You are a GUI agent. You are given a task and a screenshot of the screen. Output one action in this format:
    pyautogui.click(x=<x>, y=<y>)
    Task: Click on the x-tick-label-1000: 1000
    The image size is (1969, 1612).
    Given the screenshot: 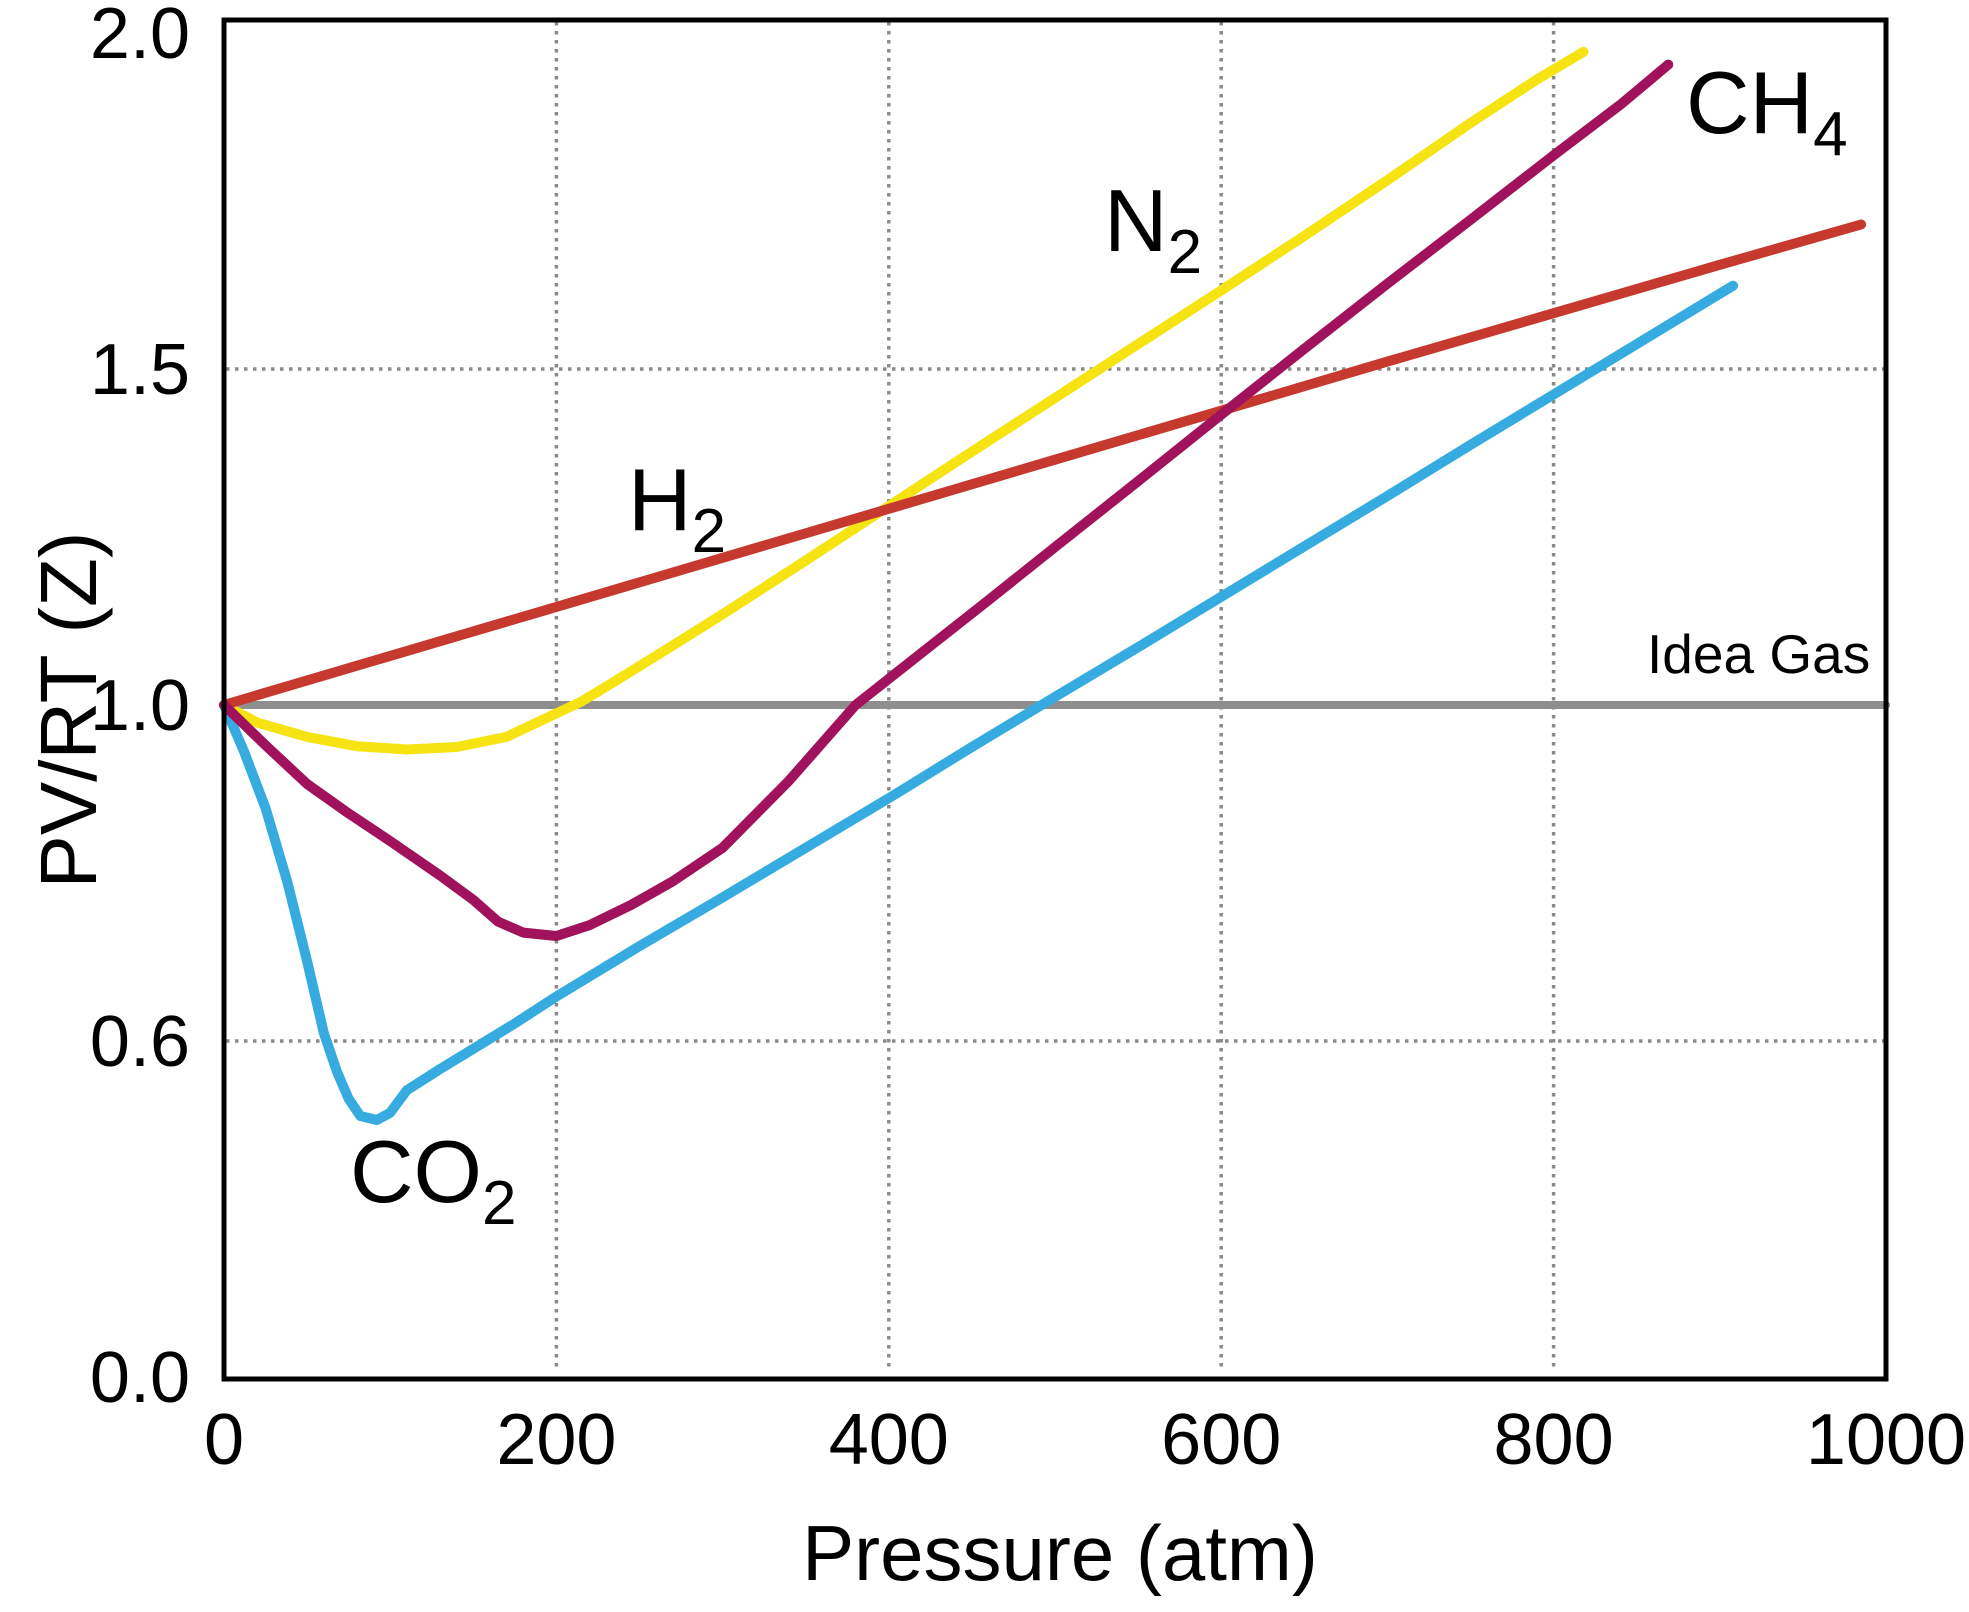 What is the action you would take?
    pyautogui.click(x=1886, y=1440)
    